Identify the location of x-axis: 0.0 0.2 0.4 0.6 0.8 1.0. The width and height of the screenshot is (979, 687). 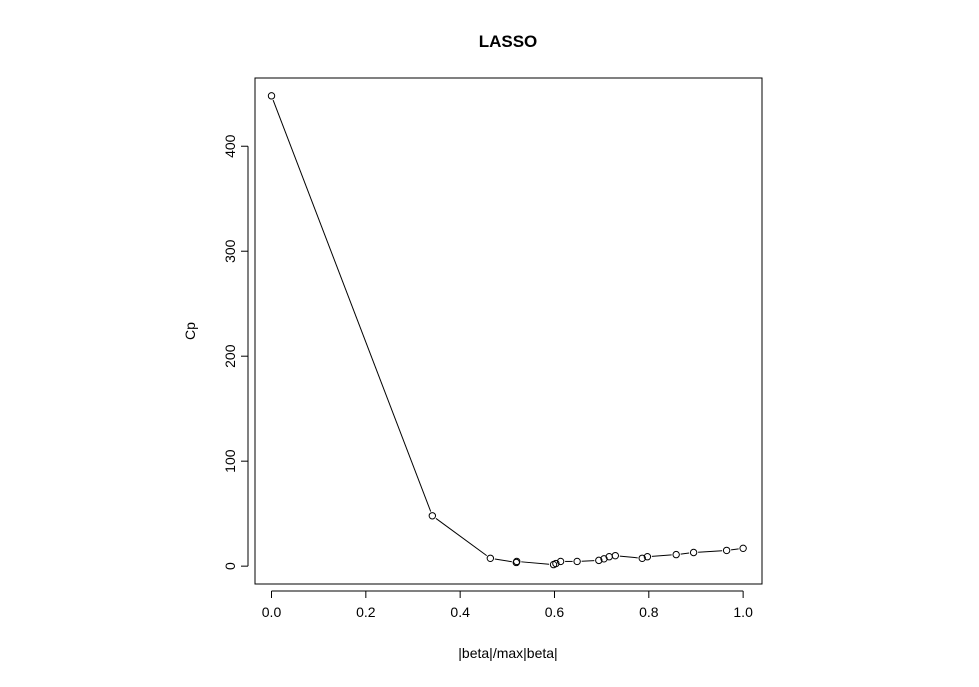
(507, 605).